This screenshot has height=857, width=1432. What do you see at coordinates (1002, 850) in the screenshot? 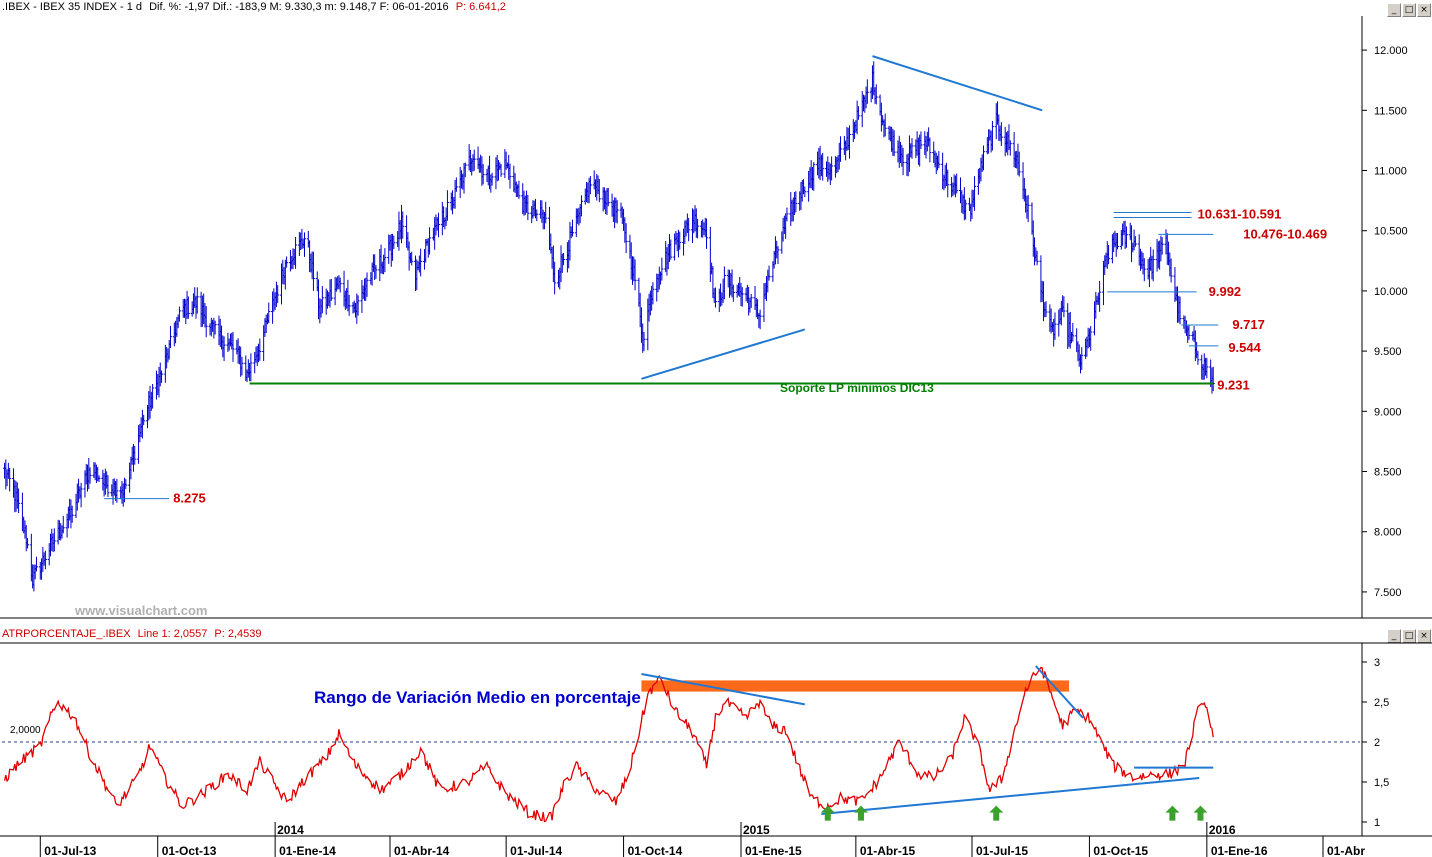
I see `date-axis-label: 01-Jul-15` at bounding box center [1002, 850].